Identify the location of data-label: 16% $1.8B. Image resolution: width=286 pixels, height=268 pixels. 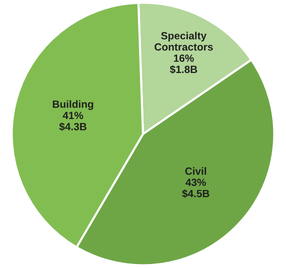
(184, 64).